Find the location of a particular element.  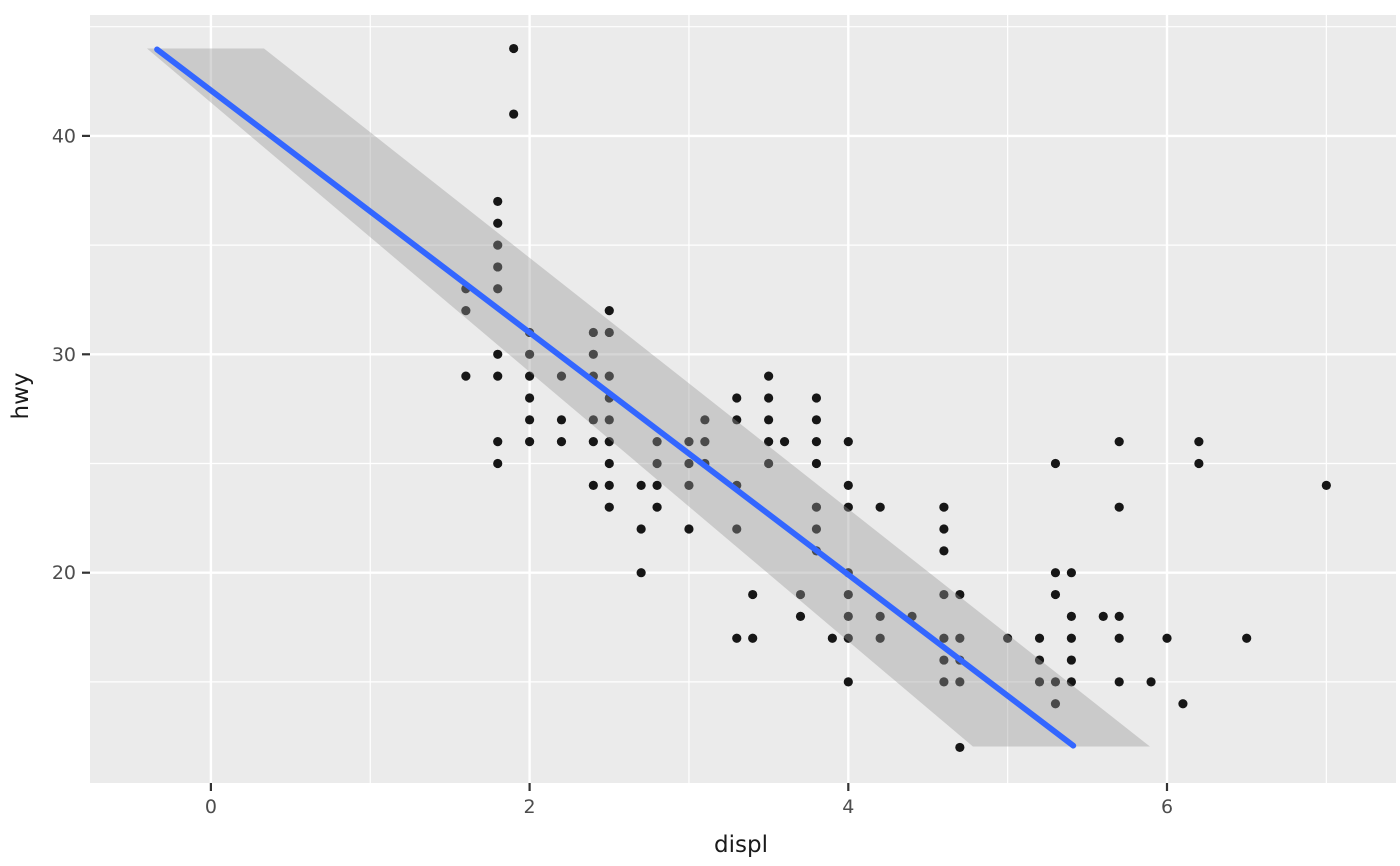

x-tick-label: 0 is located at coordinates (211, 807).